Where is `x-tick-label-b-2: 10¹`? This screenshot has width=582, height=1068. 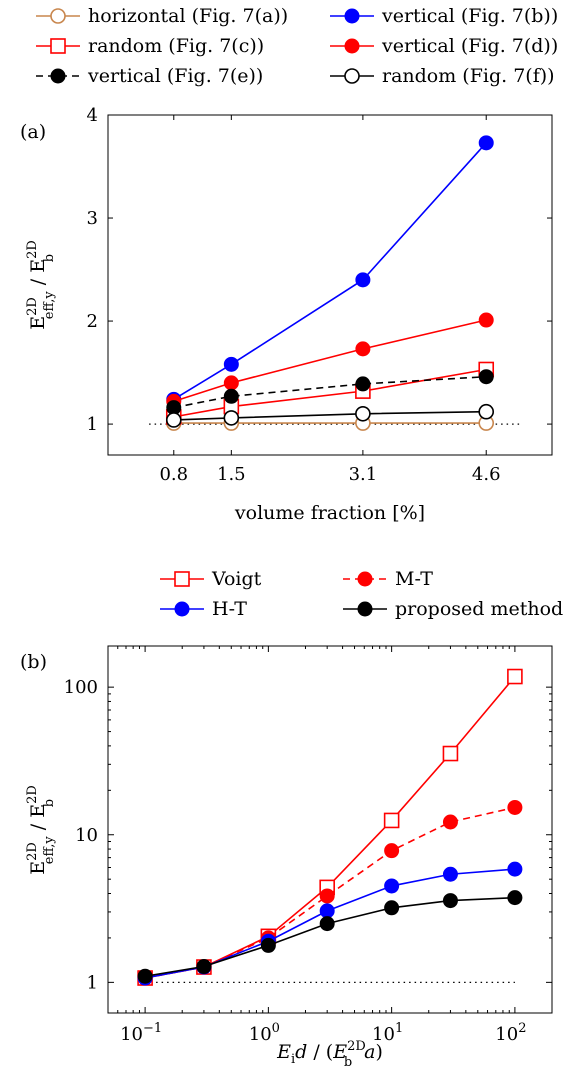
x-tick-label-b-2: 10¹ is located at coordinates (387, 1033).